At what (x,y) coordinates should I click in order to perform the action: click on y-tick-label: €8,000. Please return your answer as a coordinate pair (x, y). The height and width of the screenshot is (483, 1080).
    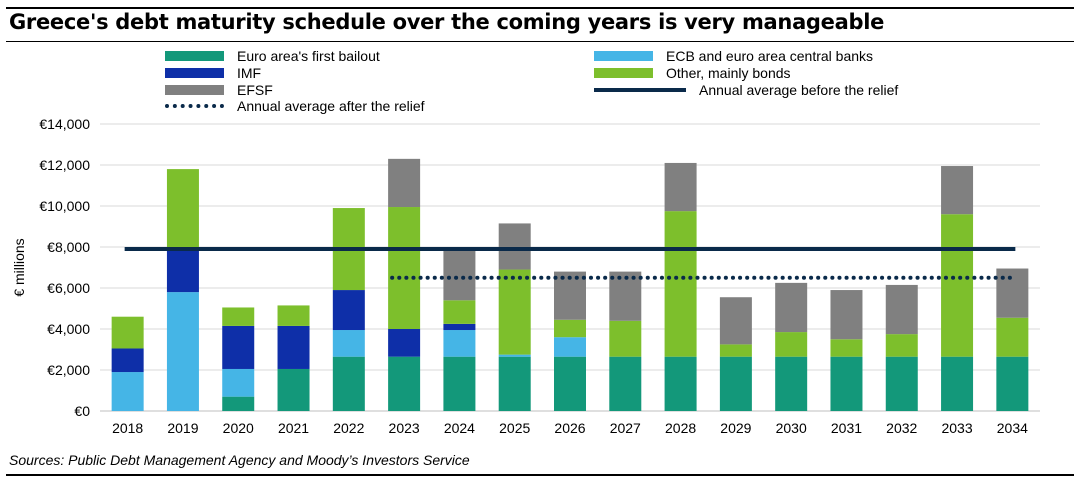
    Looking at the image, I should click on (68, 247).